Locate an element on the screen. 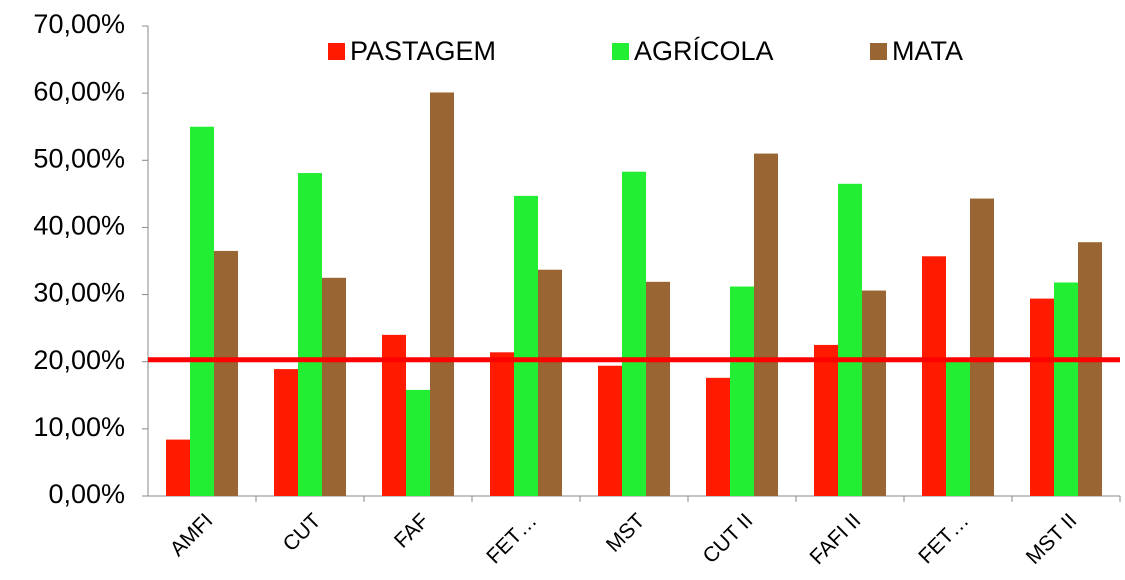 This screenshot has height=580, width=1125. x-tick-label: CUT II is located at coordinates (728, 538).